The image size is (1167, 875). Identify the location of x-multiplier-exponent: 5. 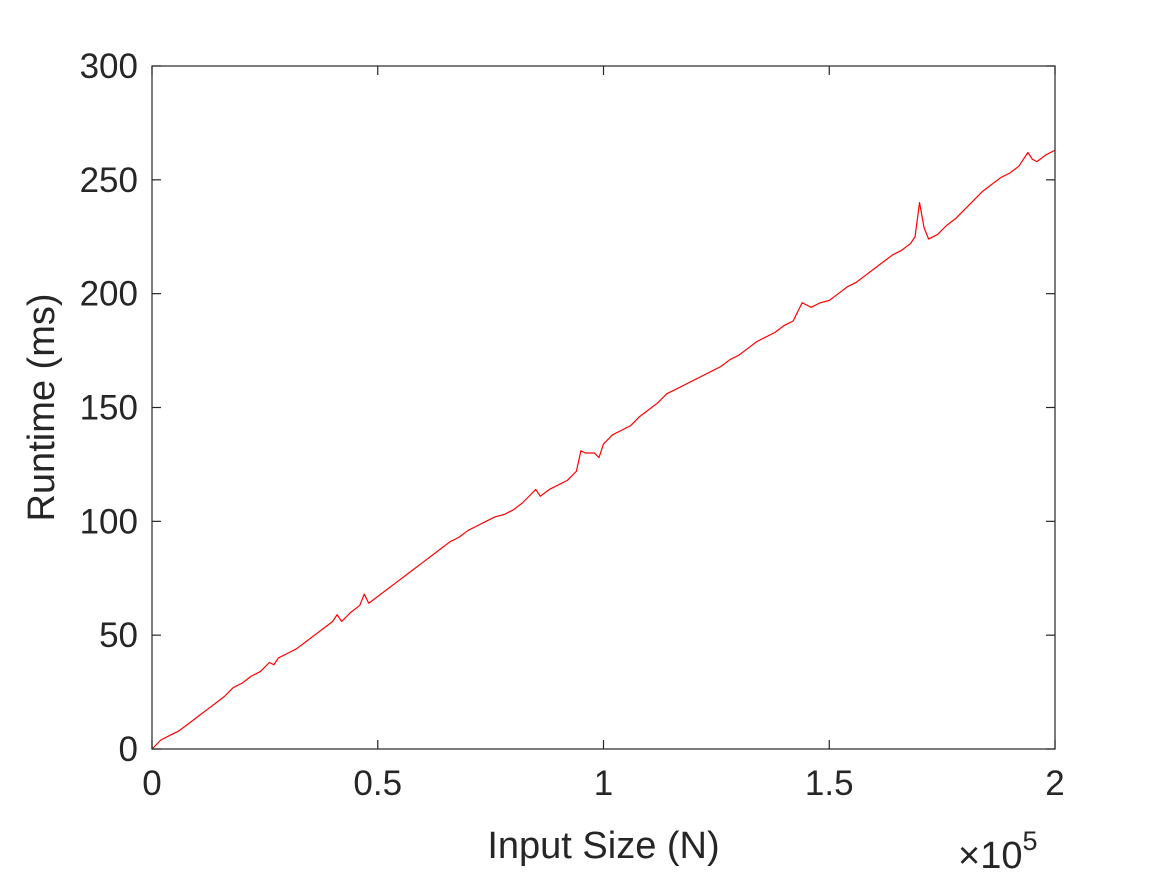
(1029, 841).